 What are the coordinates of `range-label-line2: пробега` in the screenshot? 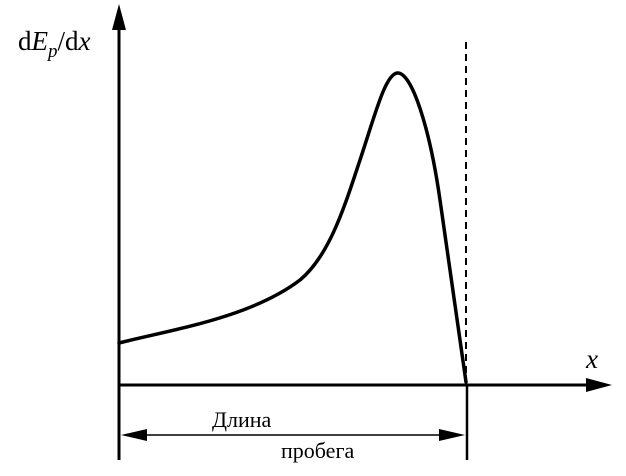 It's located at (317, 450).